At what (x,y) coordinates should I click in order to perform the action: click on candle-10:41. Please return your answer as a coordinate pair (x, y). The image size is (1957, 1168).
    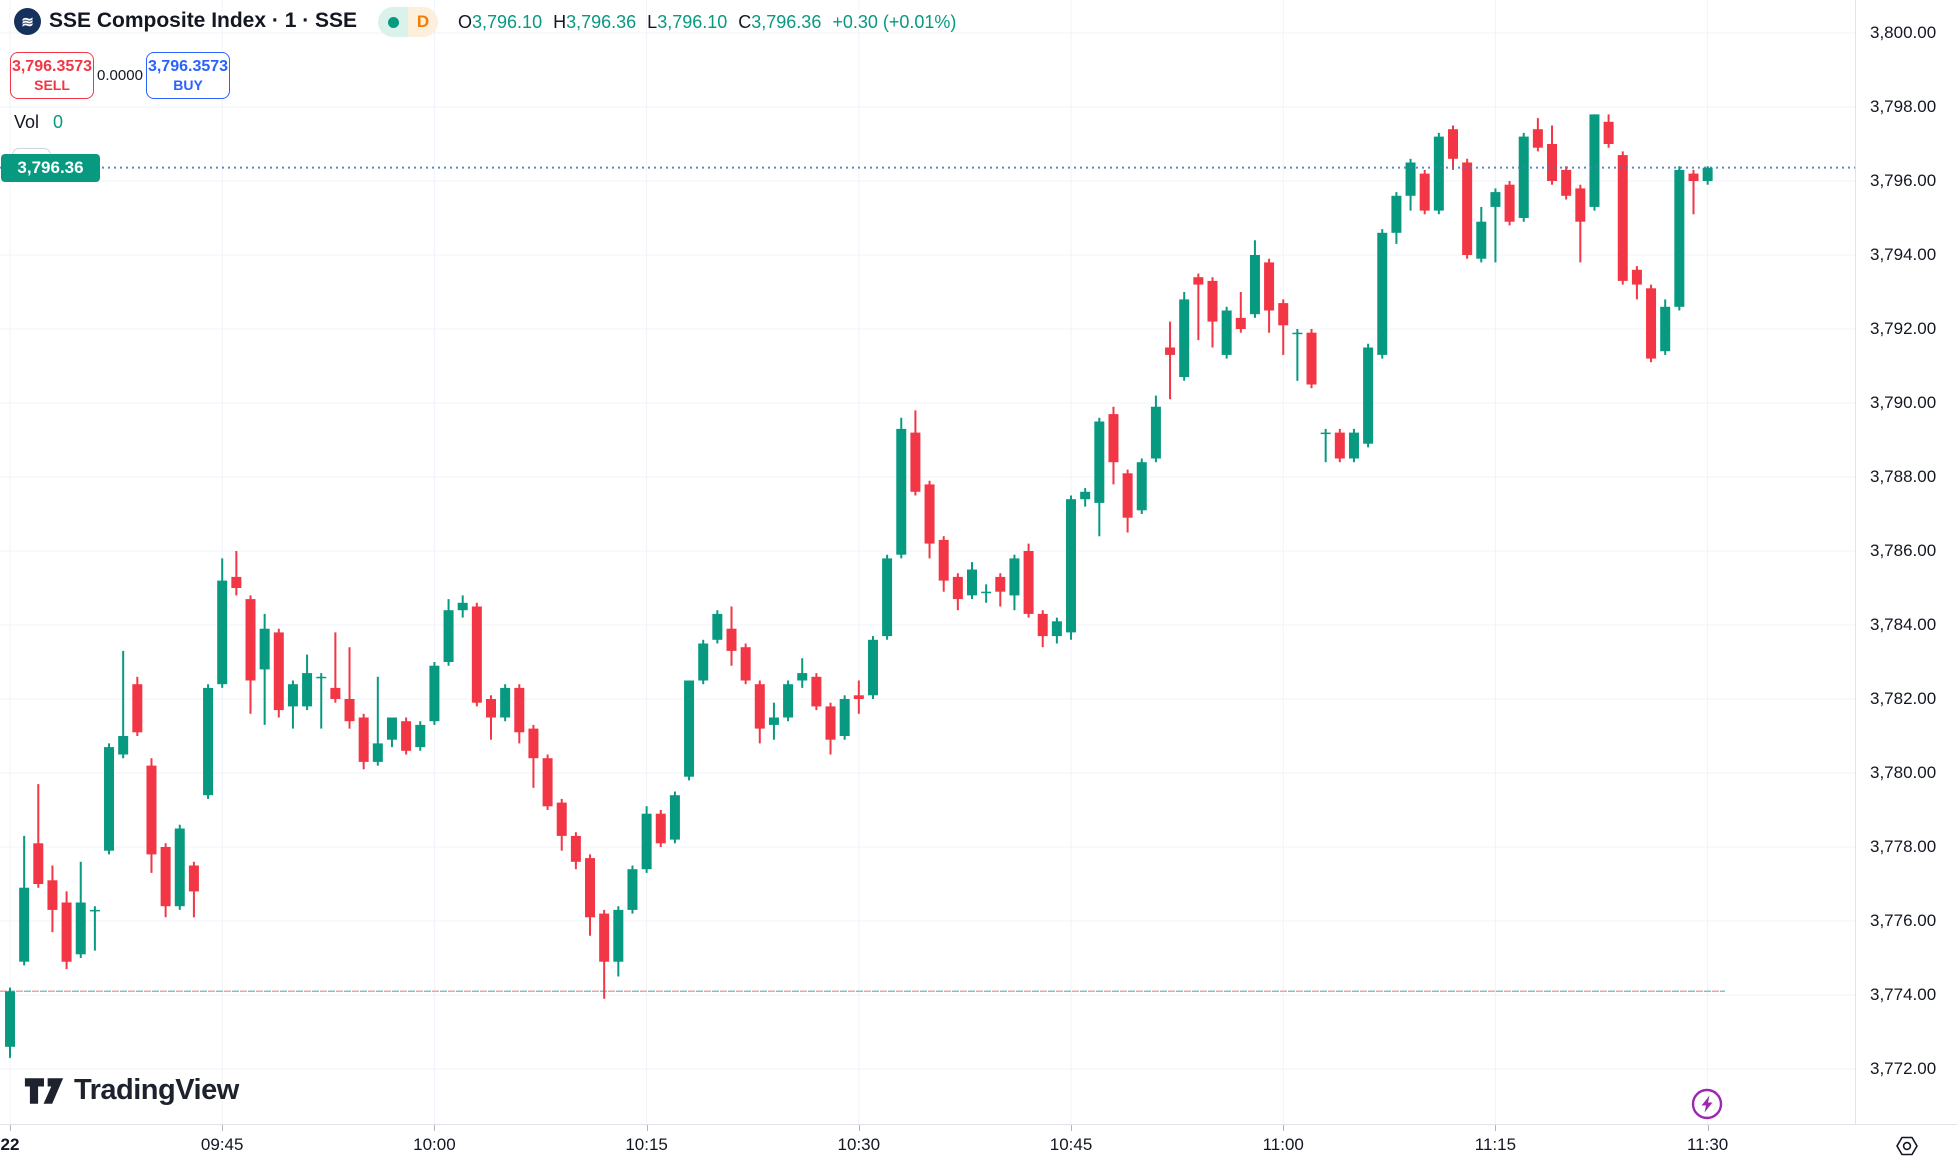
    Looking at the image, I should click on (1014, 582).